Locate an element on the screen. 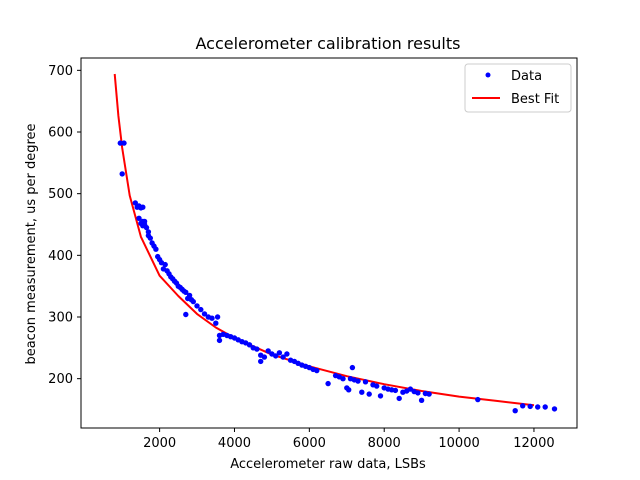 This screenshot has height=480, width=640. y-tick-label: 600 is located at coordinates (60, 133).